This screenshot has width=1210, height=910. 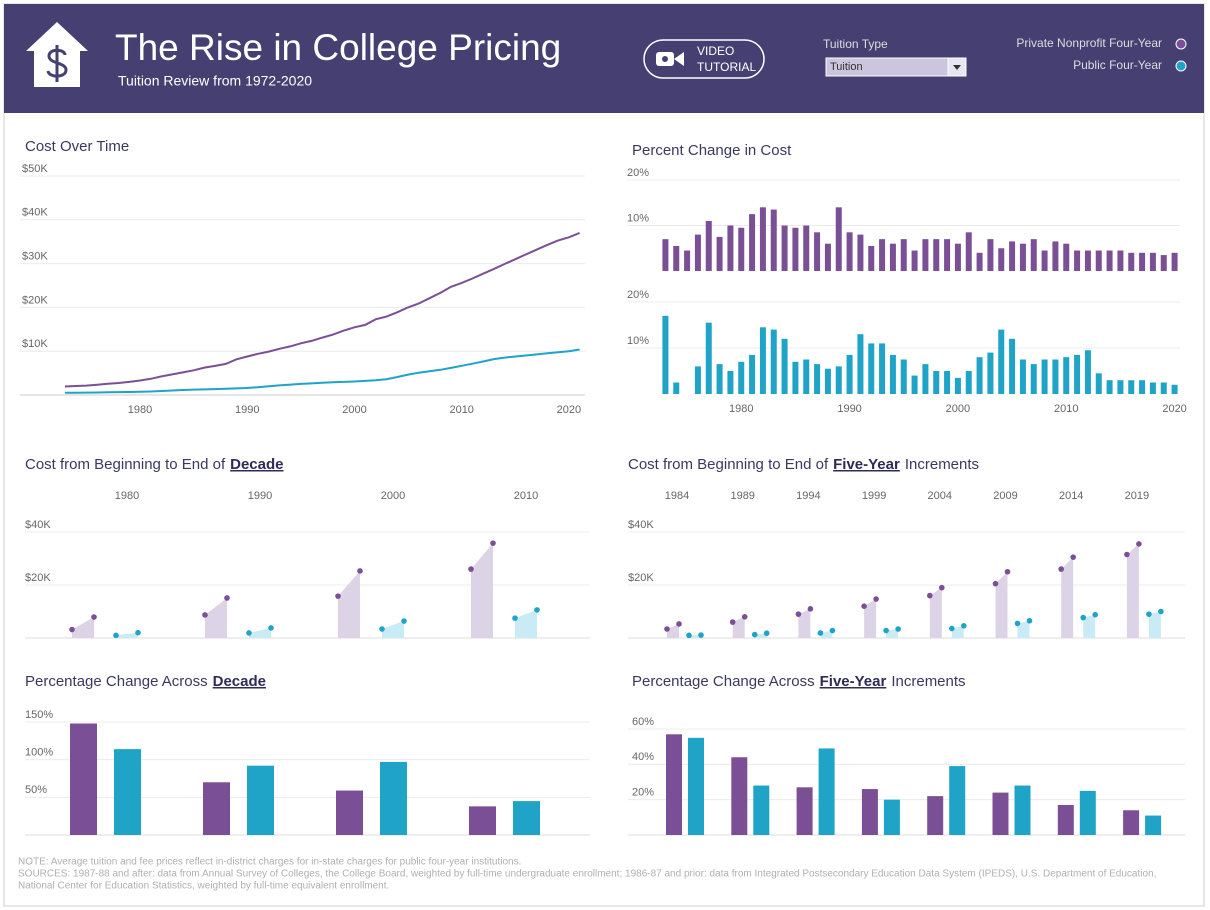 I want to click on y-tick-label: 60%, so click(x=643, y=722).